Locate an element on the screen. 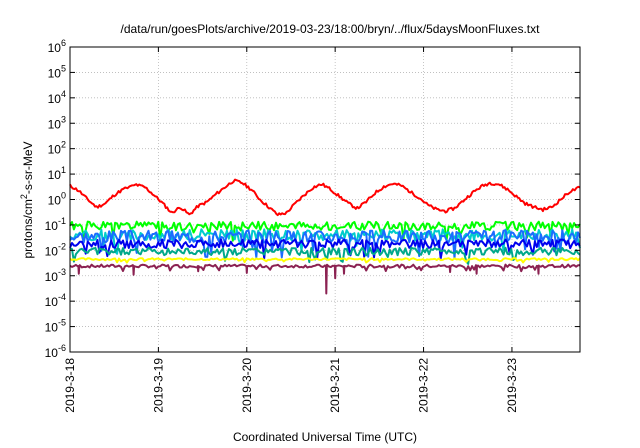 The height and width of the screenshot is (448, 640). y-tick-label: 10² is located at coordinates (57, 148).